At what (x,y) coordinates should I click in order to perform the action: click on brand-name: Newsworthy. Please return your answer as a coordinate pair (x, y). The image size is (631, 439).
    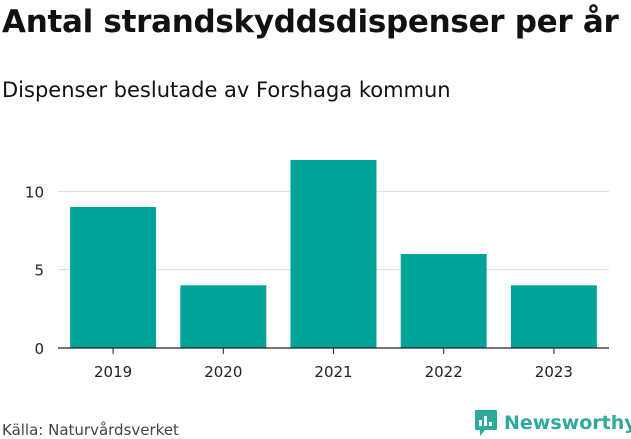
    Looking at the image, I should click on (567, 423).